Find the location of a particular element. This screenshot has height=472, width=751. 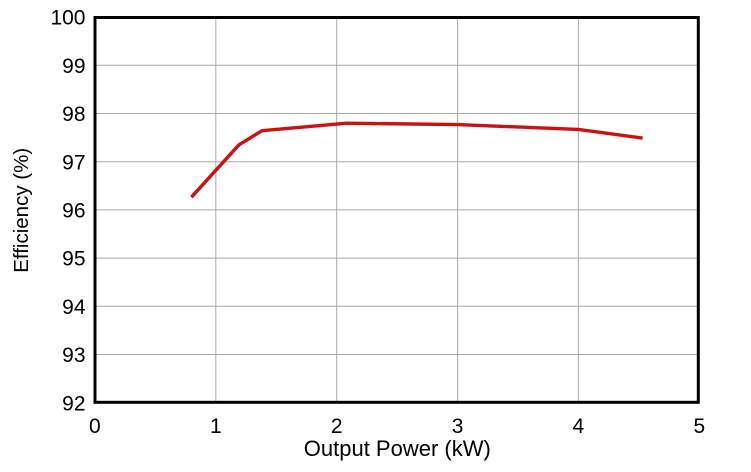

svg-text: 95 is located at coordinates (73, 259).